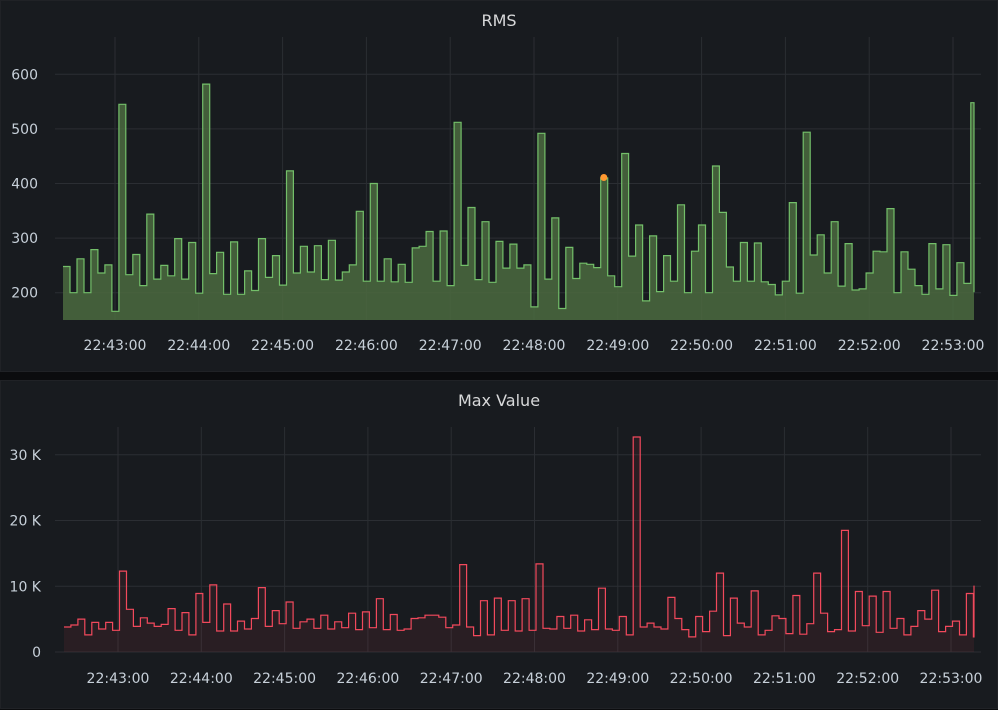  Describe the element at coordinates (26, 522) in the screenshot. I see `y-tick-label: 20 K` at that location.